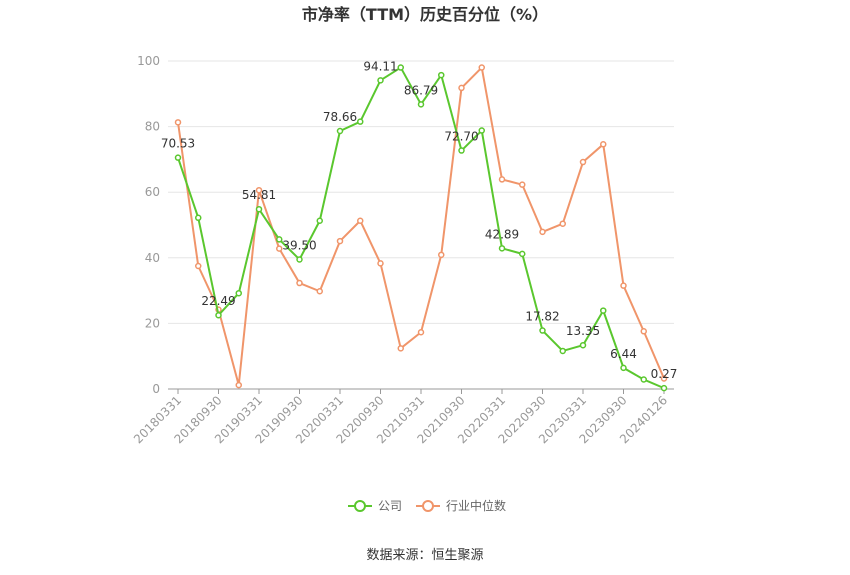  I want to click on data-label: 13.35, so click(583, 331).